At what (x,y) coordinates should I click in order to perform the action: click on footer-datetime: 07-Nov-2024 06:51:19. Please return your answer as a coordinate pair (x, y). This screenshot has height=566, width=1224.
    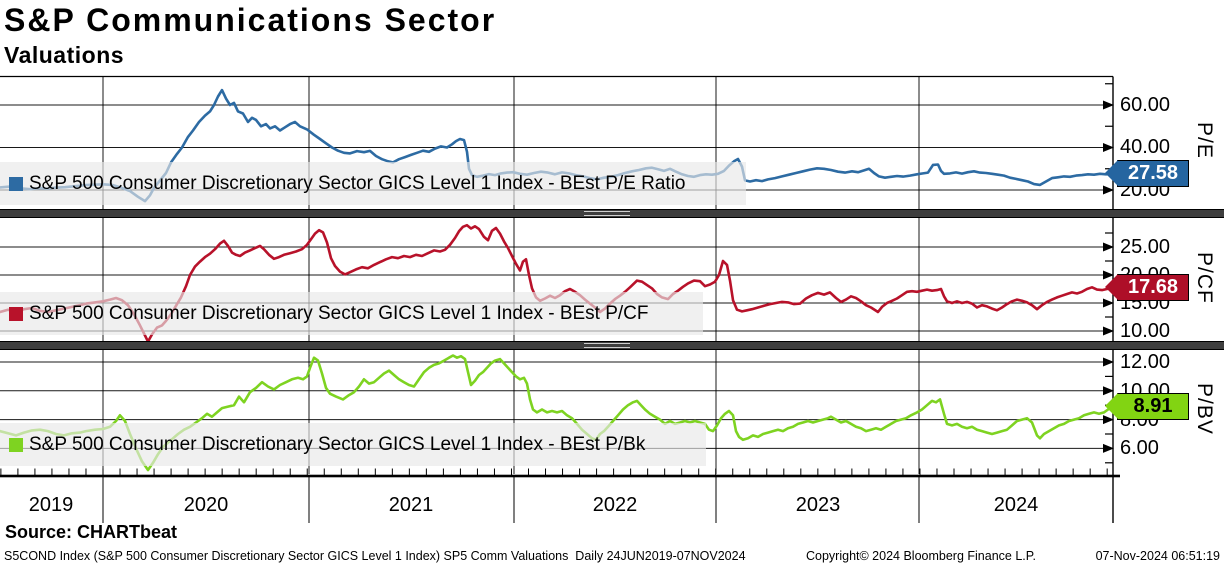
    Looking at the image, I should click on (1157, 556).